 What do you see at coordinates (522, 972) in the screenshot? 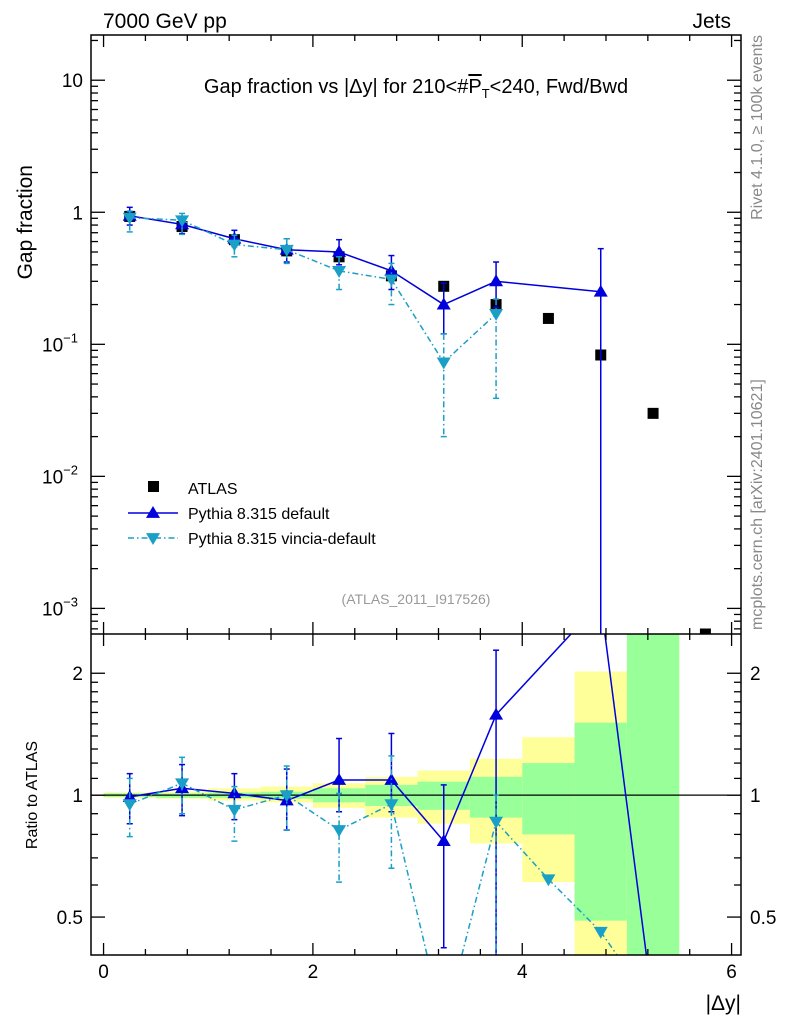
I see `x-tick-label: 4` at bounding box center [522, 972].